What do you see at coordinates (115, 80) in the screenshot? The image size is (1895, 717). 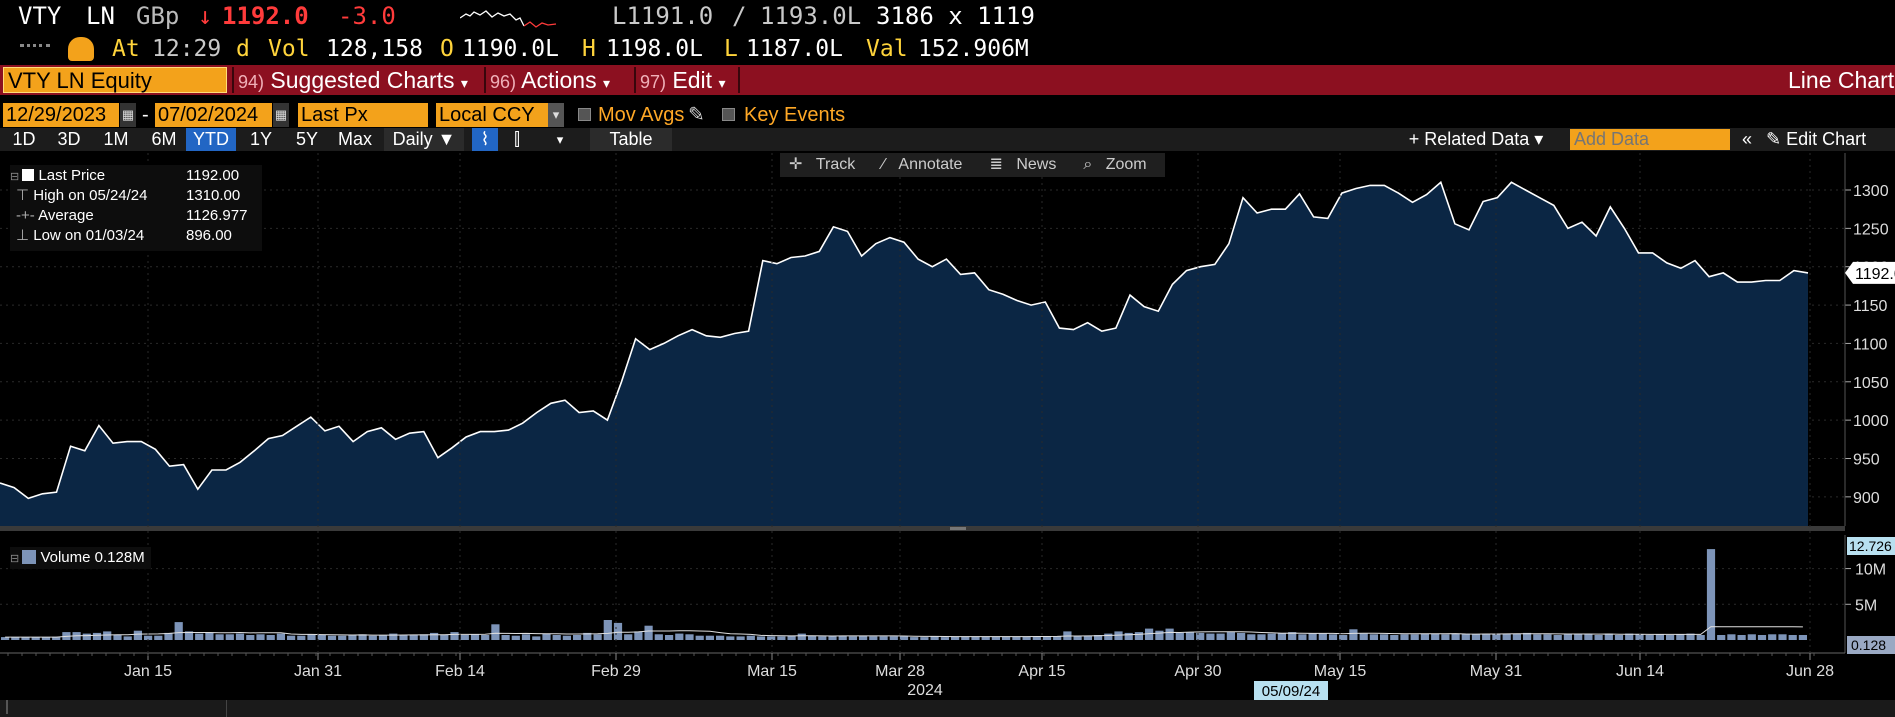 I see `security-input: VTY LN Equity` at bounding box center [115, 80].